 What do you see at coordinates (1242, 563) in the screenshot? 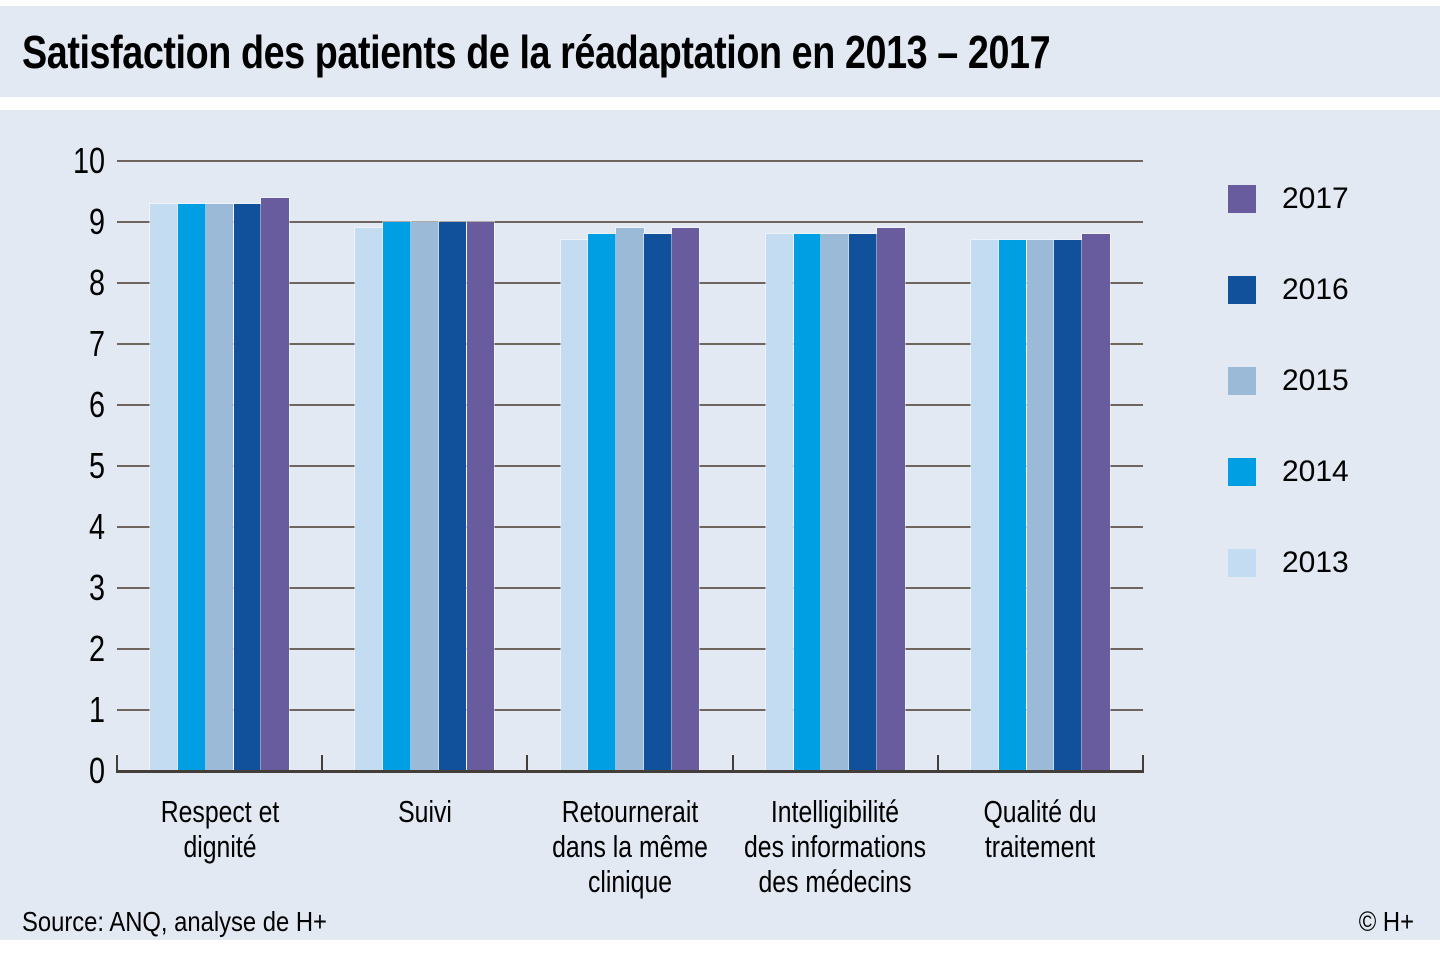
I see `legend-swatch-2013` at bounding box center [1242, 563].